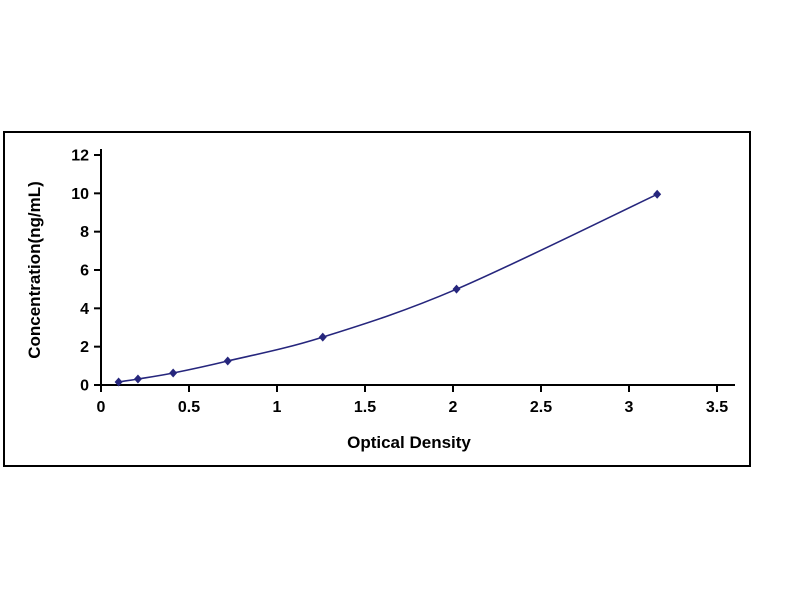 The image size is (800, 600). What do you see at coordinates (84, 386) in the screenshot?
I see `y-tick-label: 0` at bounding box center [84, 386].